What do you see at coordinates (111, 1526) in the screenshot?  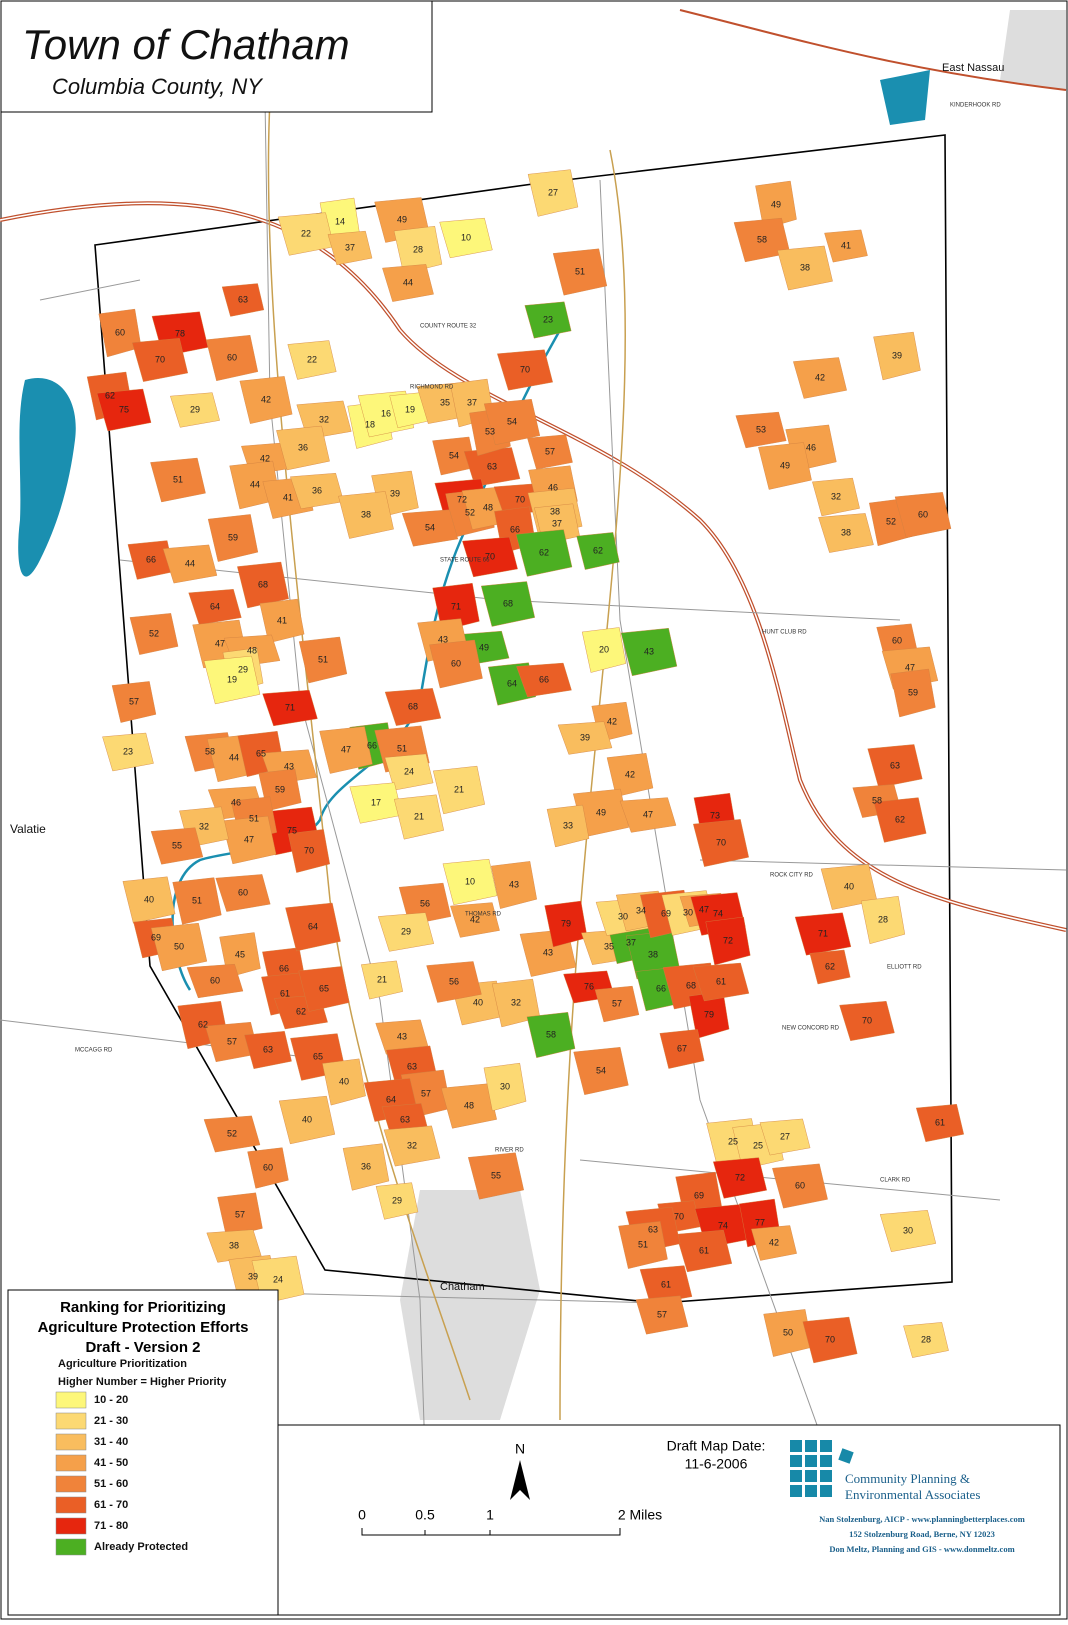 I see `legend-label: 71 - 80` at bounding box center [111, 1526].